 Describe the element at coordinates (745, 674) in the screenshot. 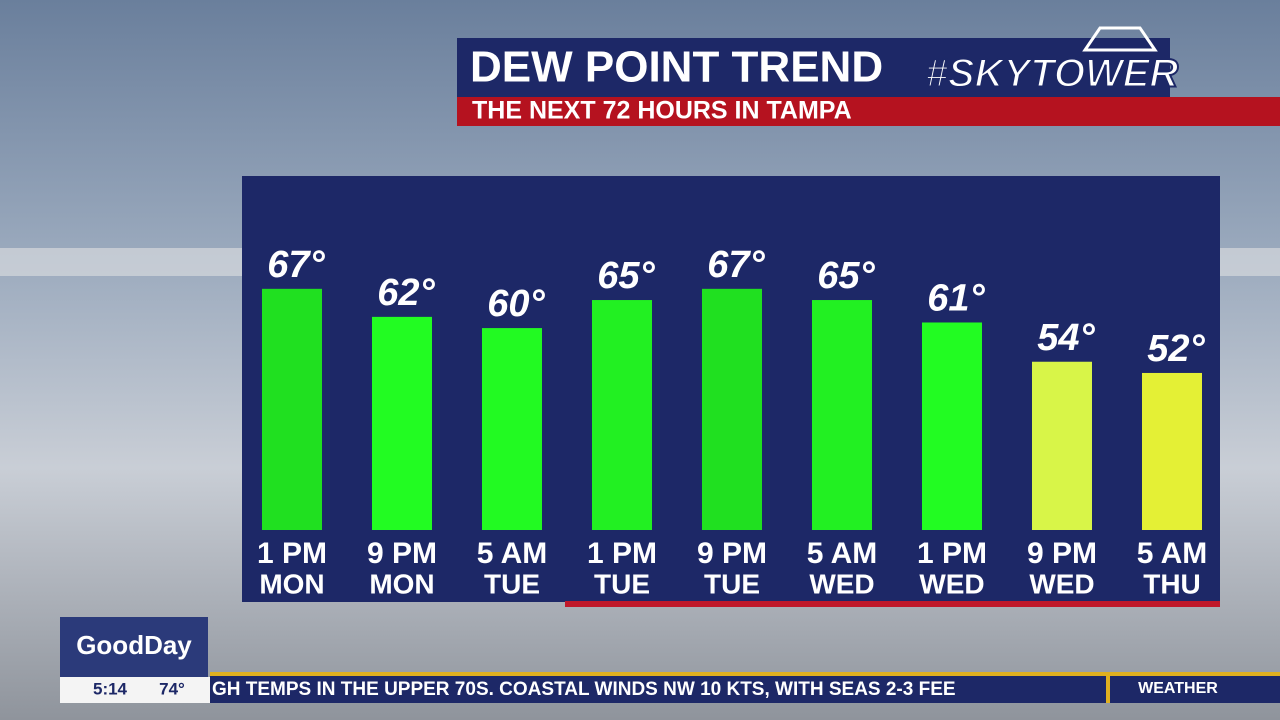

I see `ticker-accent` at that location.